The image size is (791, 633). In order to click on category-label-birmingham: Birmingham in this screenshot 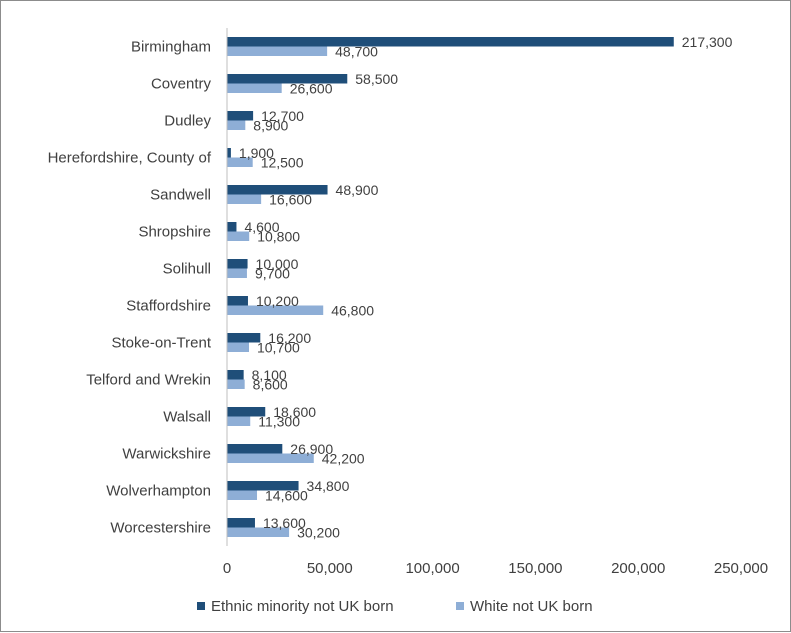, I will do `click(171, 47)`.